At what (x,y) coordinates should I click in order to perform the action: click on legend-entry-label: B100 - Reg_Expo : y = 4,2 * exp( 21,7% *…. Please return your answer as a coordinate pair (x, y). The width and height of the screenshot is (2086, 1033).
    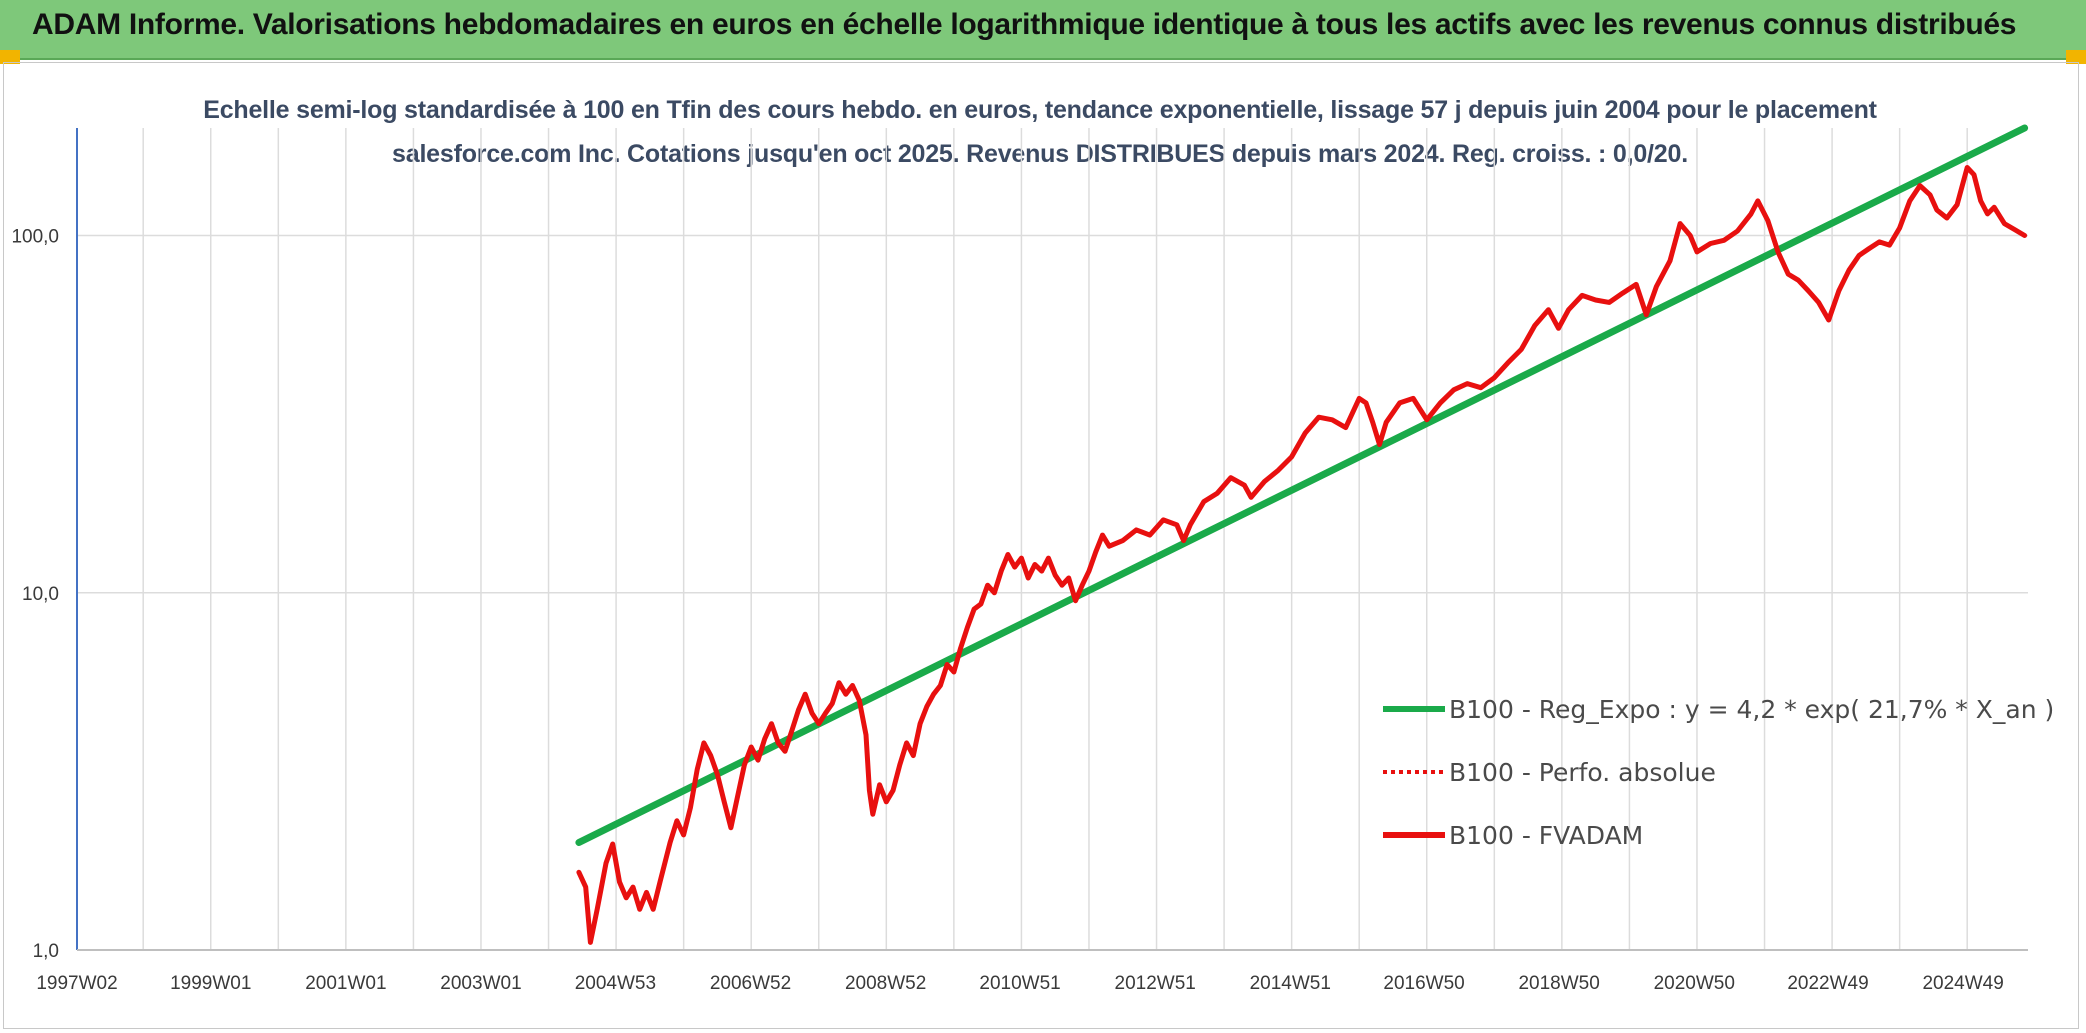
    Looking at the image, I should click on (1751, 709).